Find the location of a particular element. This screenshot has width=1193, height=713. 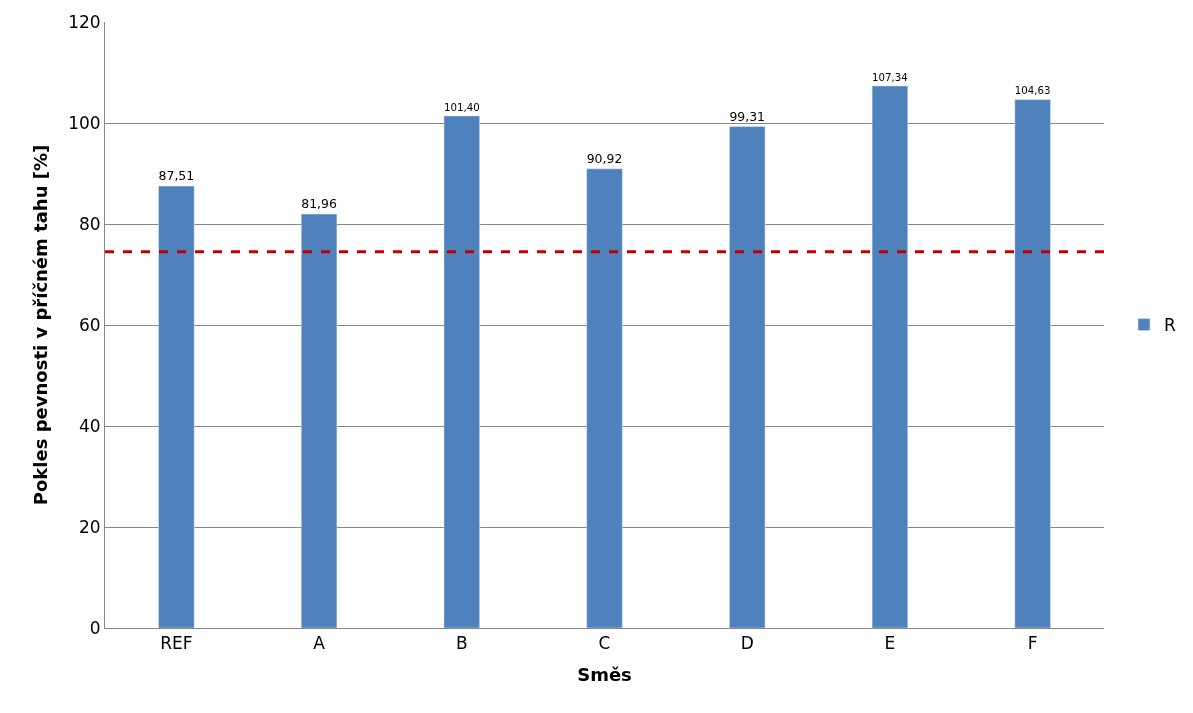

x-tick-label: B is located at coordinates (461, 643).